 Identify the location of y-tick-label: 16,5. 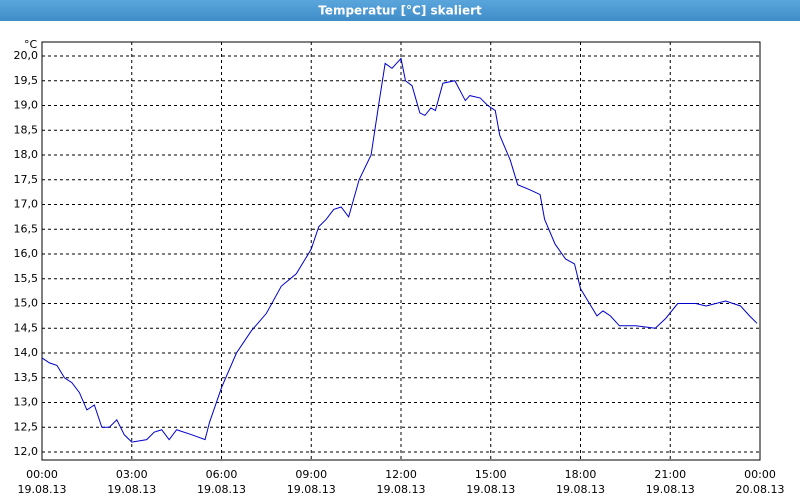
(26, 228).